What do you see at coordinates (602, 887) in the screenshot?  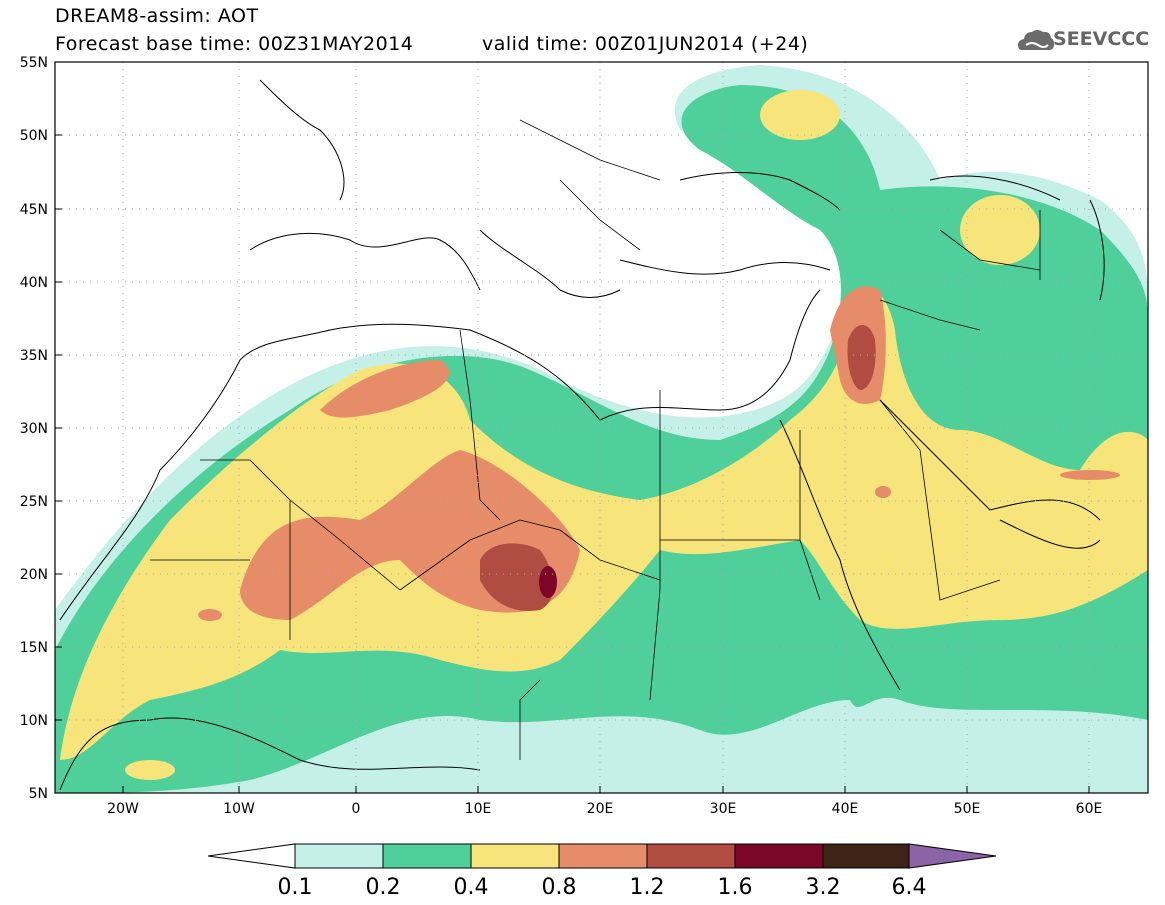 I see `colorbar-labels: 0.1 0.2 0.4 0.8 1.2 1.6 3.2 6.4` at bounding box center [602, 887].